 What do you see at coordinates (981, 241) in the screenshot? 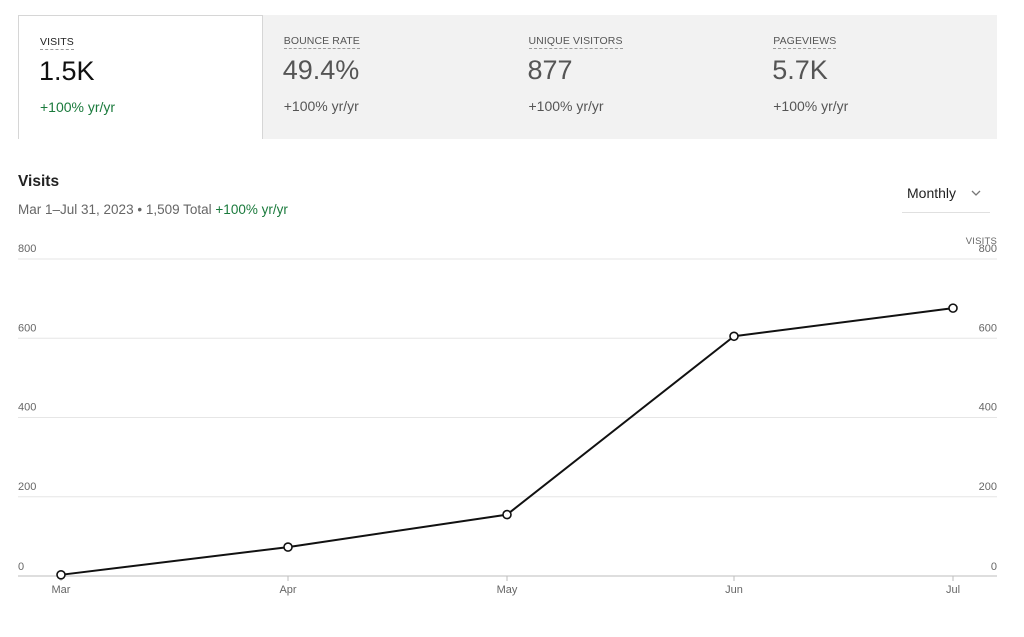
I see `y-axis-title: VISITS` at bounding box center [981, 241].